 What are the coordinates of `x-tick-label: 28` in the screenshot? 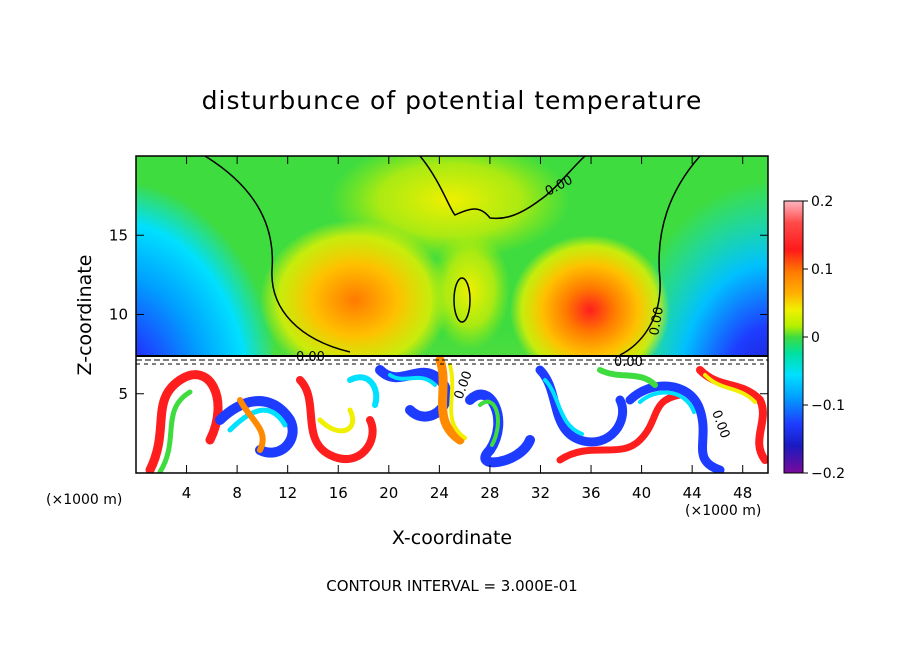 It's located at (489, 493).